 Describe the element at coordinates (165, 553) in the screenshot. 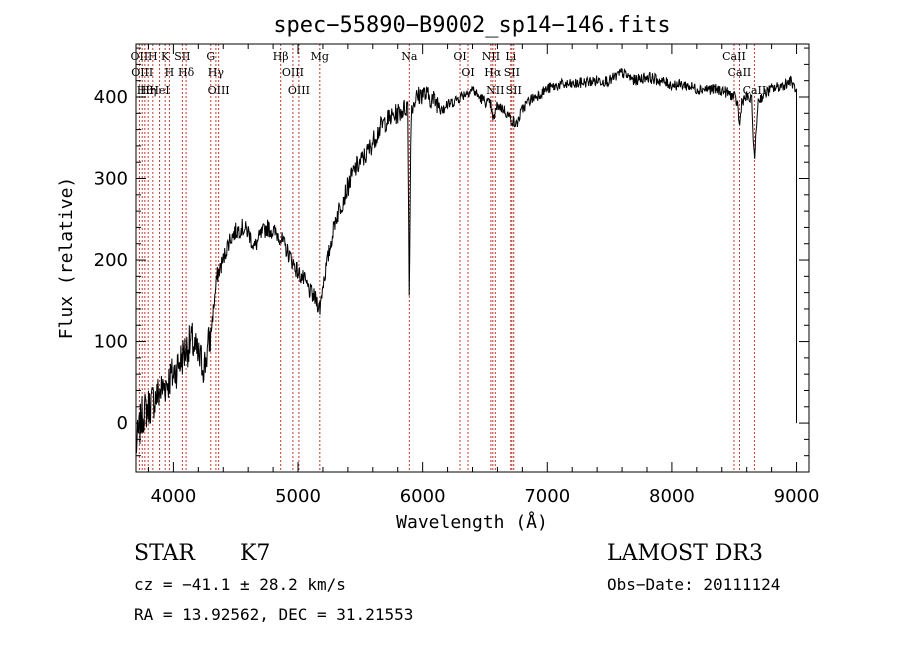

I see `object-class: STAR` at that location.